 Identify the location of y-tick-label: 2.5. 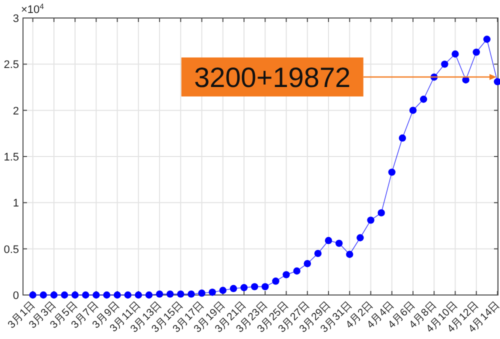
(11, 65).